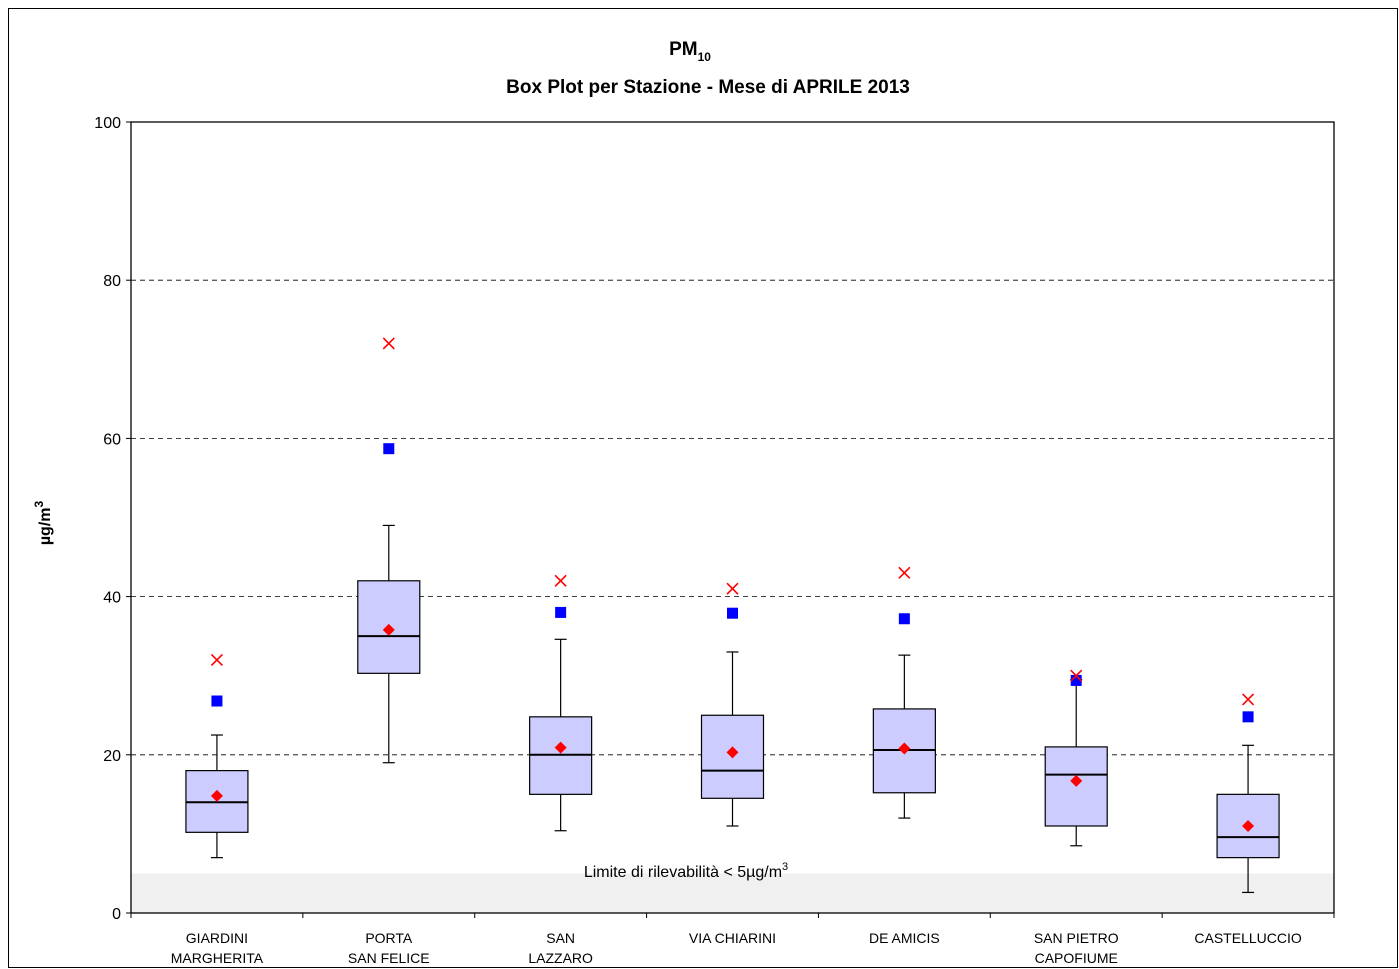  Describe the element at coordinates (116, 914) in the screenshot. I see `y-tick-label-0: 0` at that location.